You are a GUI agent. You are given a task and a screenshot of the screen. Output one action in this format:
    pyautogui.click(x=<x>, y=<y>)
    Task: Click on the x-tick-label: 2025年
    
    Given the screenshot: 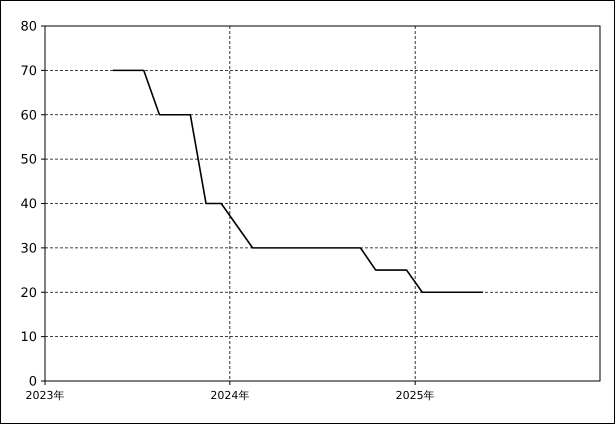 What is the action you would take?
    pyautogui.click(x=415, y=395)
    